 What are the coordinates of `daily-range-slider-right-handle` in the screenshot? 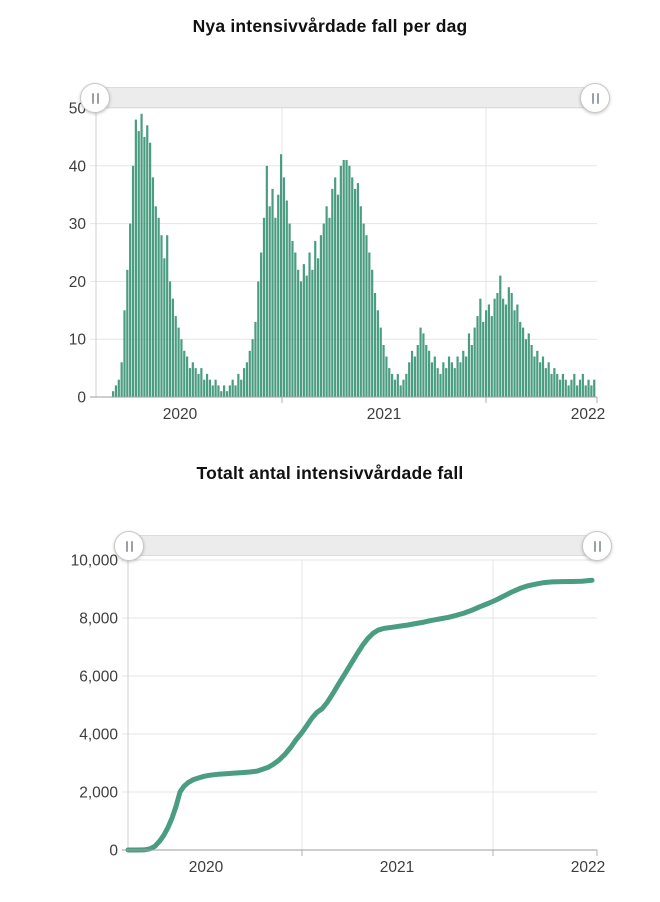 It's located at (595, 98).